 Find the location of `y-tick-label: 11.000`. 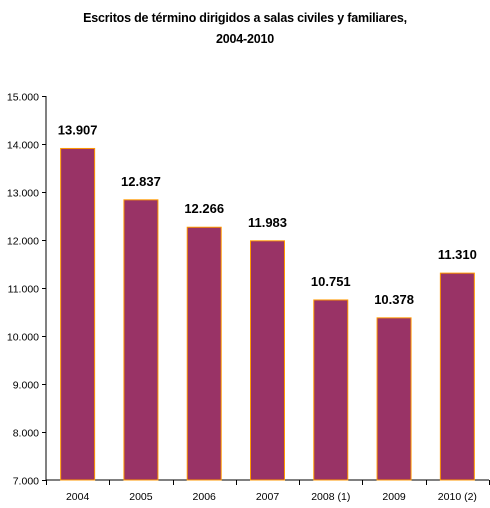

y-tick-label: 11.000 is located at coordinates (23, 290).